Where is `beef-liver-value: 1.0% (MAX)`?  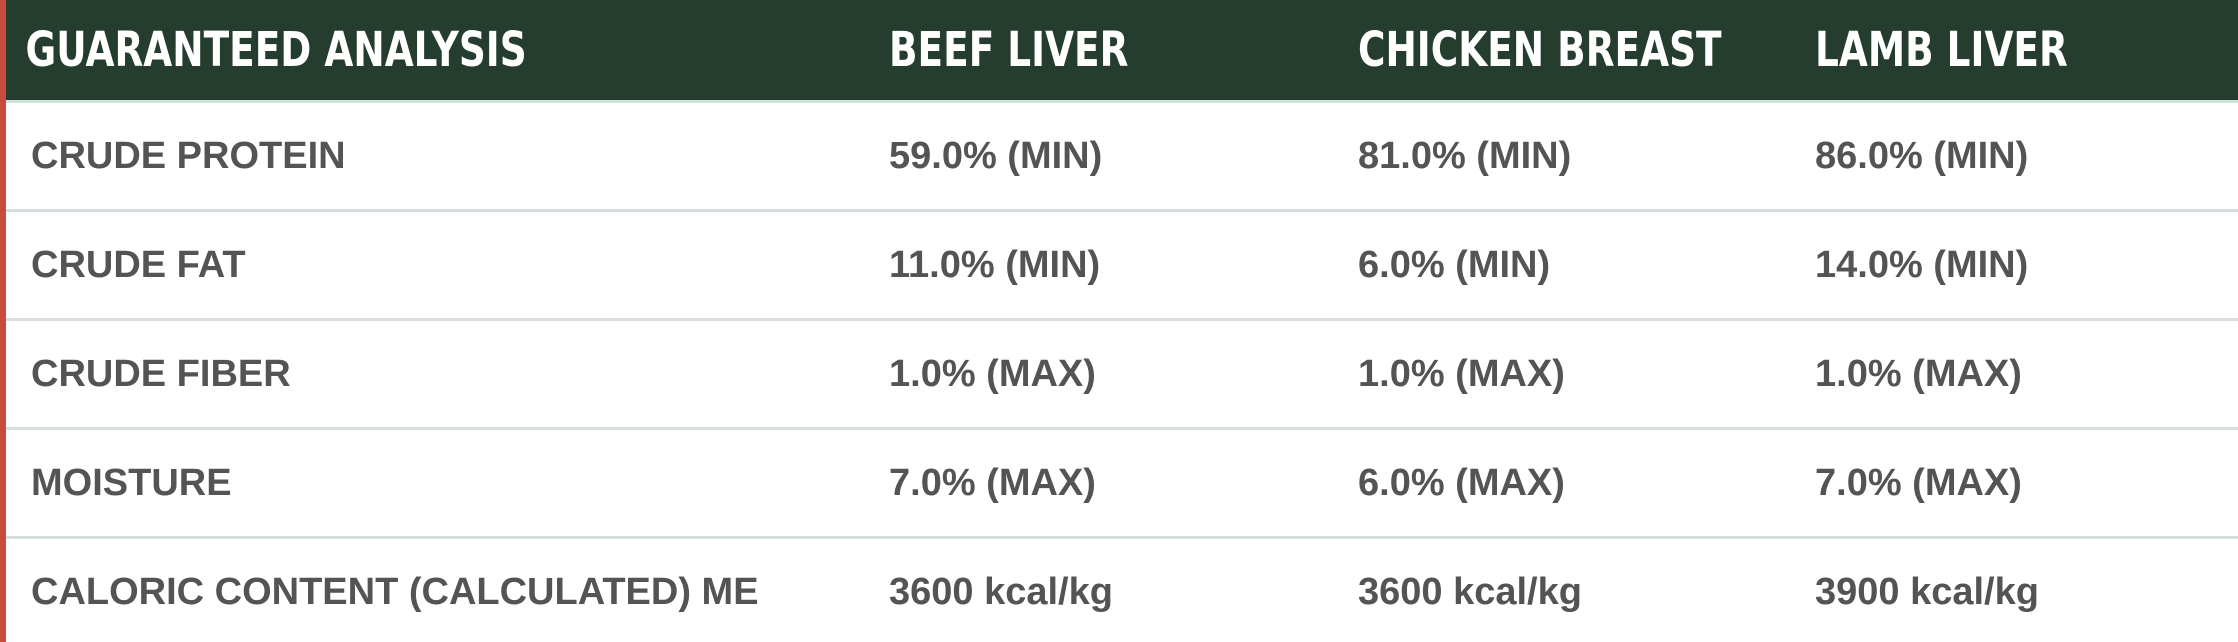
beef-liver-value: 1.0% (MAX) is located at coordinates (992, 373).